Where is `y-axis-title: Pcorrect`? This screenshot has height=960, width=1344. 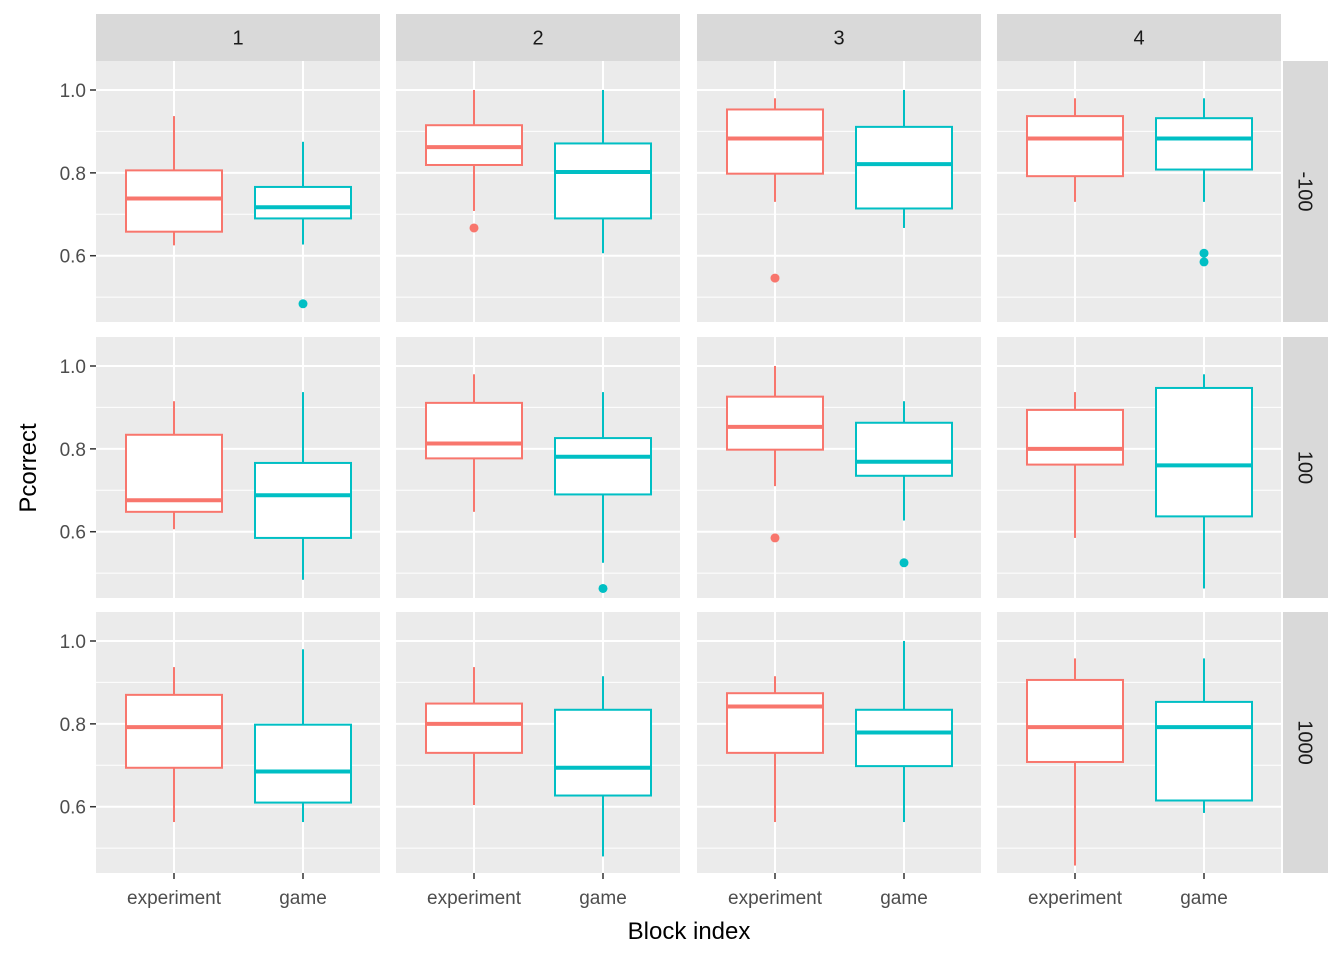 y-axis-title: Pcorrect is located at coordinates (28, 468).